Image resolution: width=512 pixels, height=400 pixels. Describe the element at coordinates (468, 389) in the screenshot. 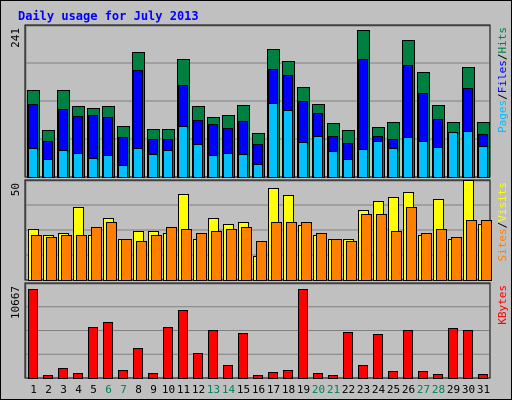

I see `x-tick-label-day-30: 30` at that location.